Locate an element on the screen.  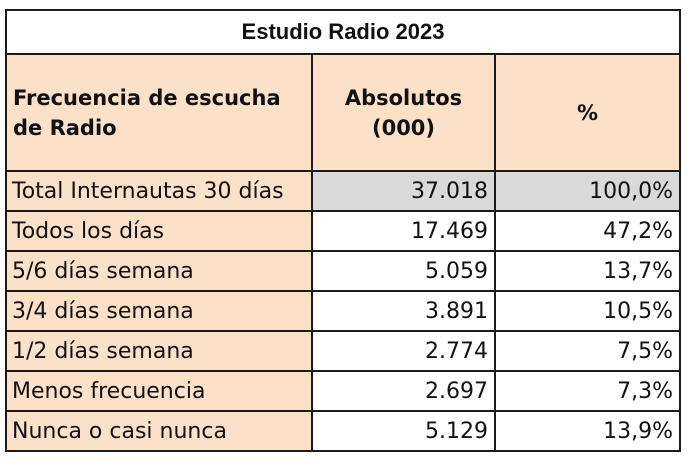
table-title: Estudio Radio 2023 is located at coordinates (343, 32).